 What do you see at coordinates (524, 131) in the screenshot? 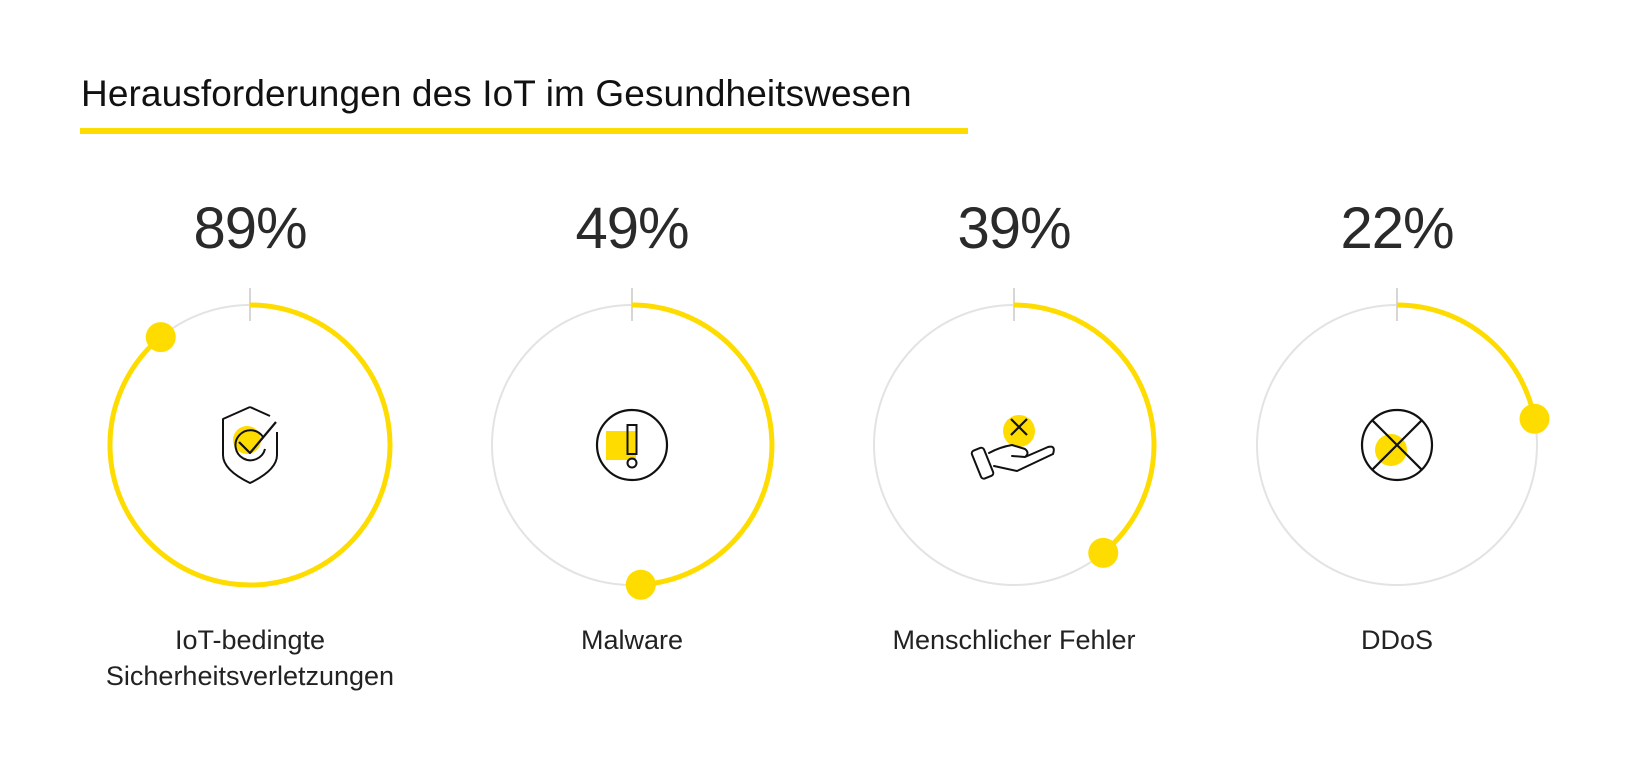
I see `title-underline` at bounding box center [524, 131].